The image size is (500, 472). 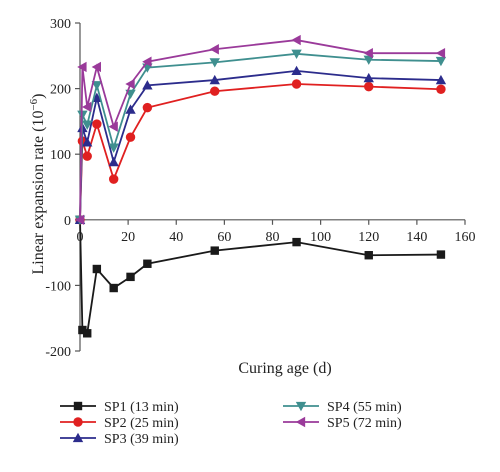 What do you see at coordinates (128, 237) in the screenshot?
I see `x-tick-label: 20` at bounding box center [128, 237].